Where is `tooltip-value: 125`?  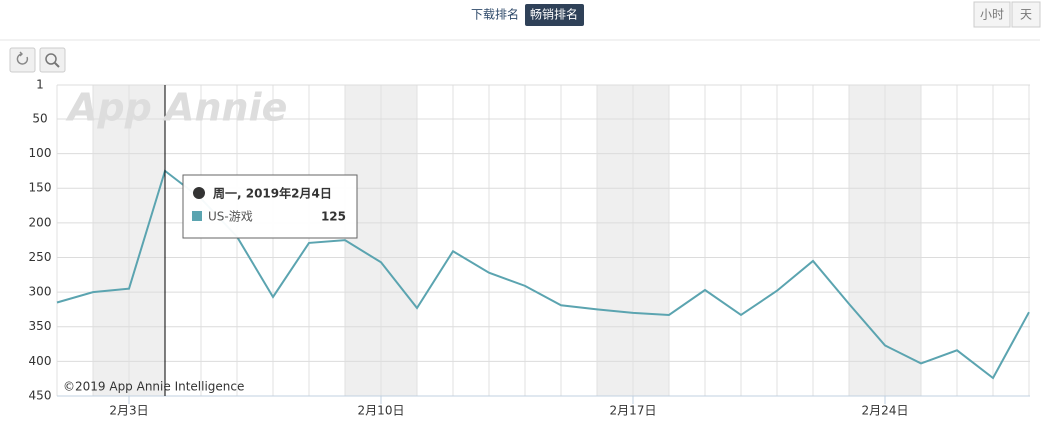
tooltip-value: 125 is located at coordinates (333, 217).